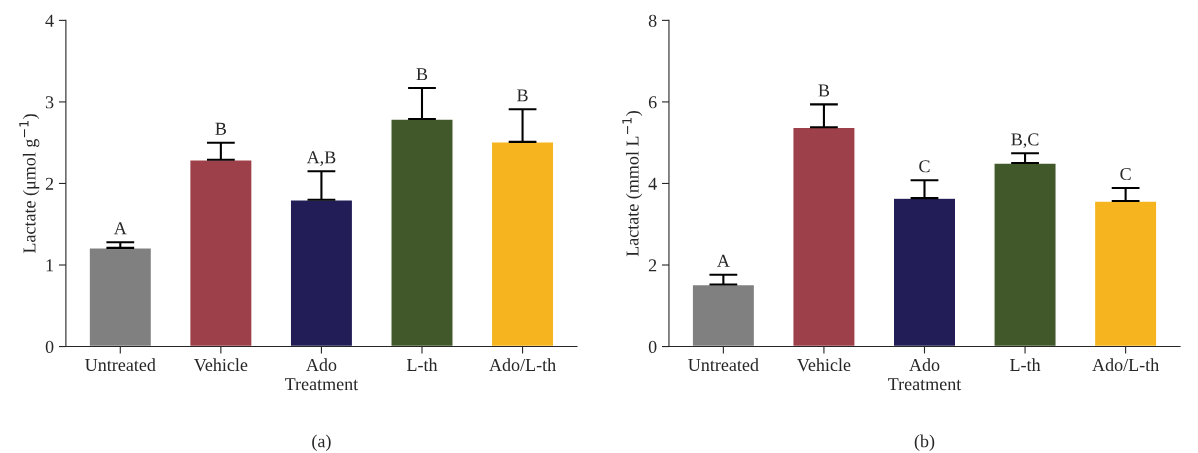 This screenshot has width=1198, height=453. I want to click on text: (a), so click(321, 442).